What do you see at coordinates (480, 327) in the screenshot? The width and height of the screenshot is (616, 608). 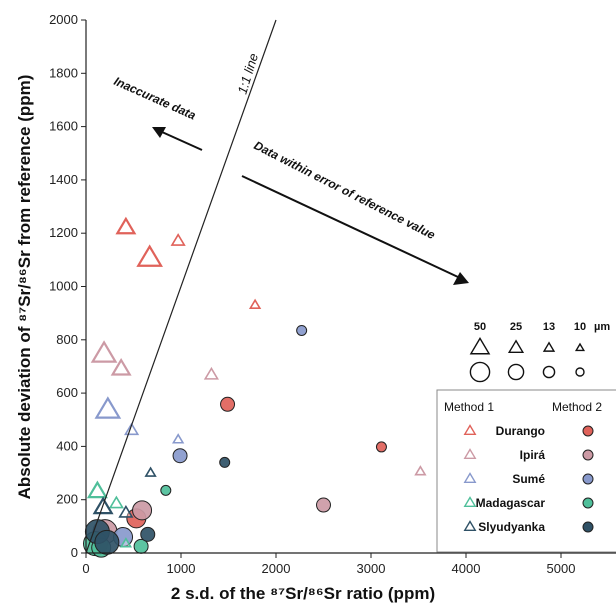 I see `size-legend-label: 50` at bounding box center [480, 327].